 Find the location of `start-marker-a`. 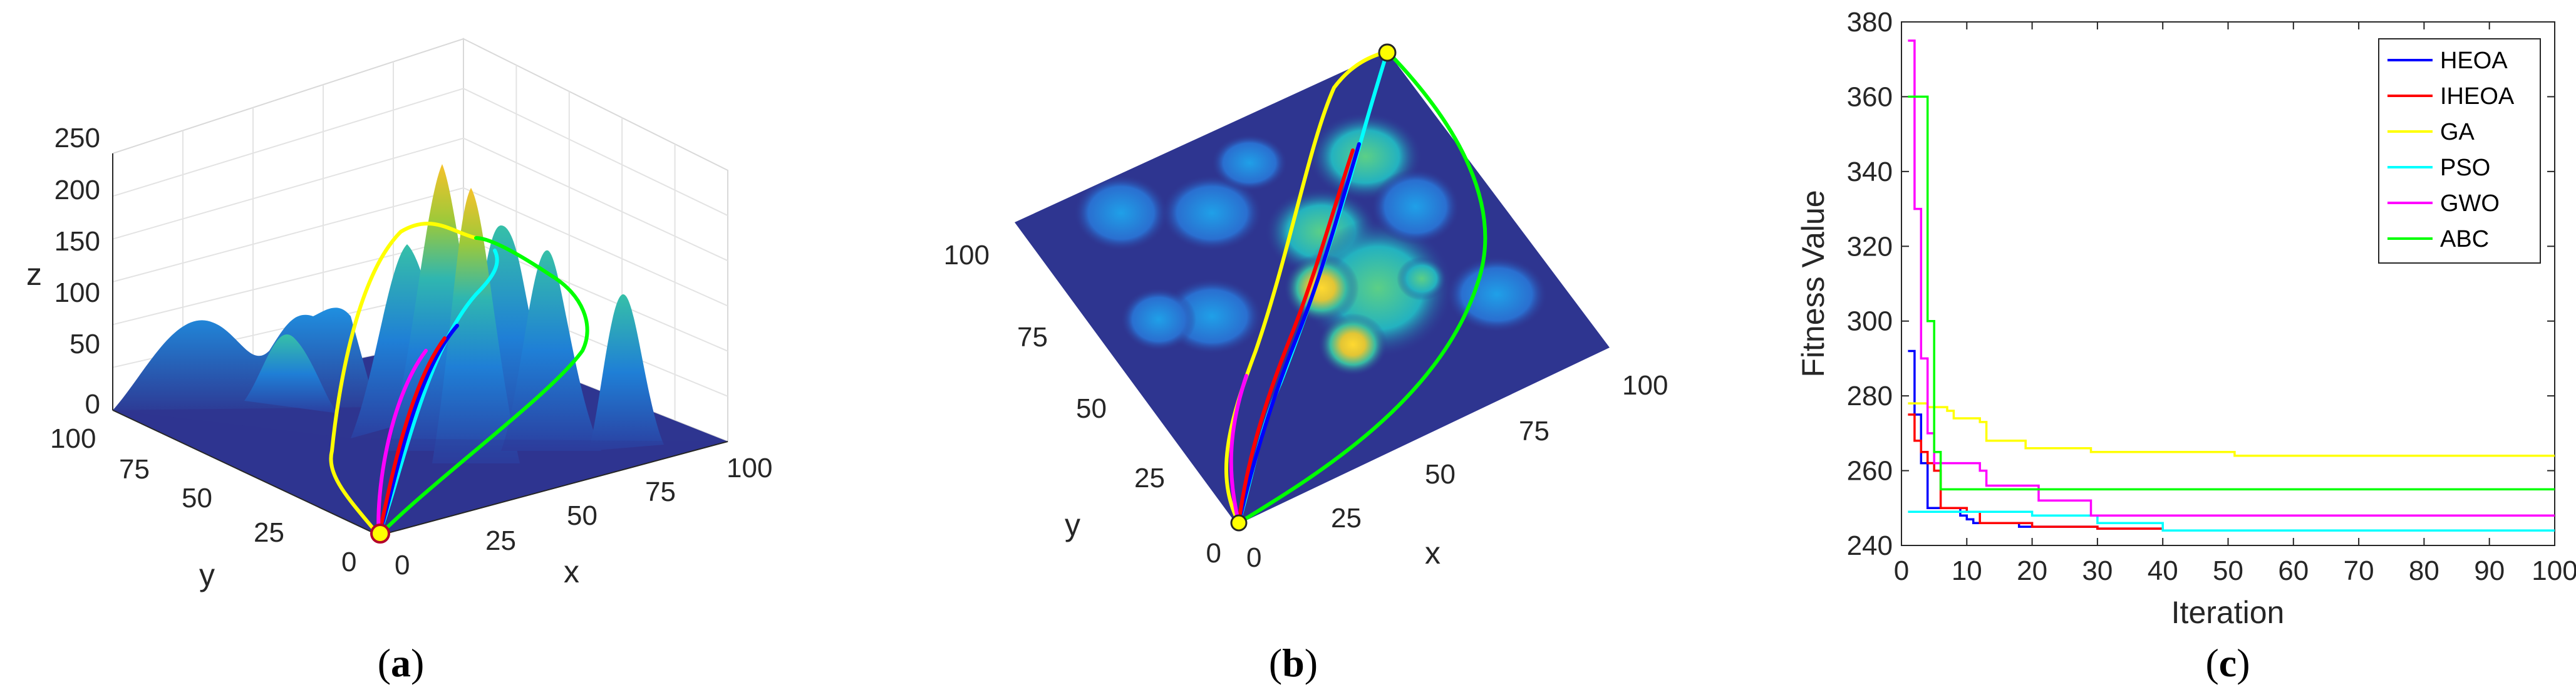

start-marker-a is located at coordinates (380, 534).